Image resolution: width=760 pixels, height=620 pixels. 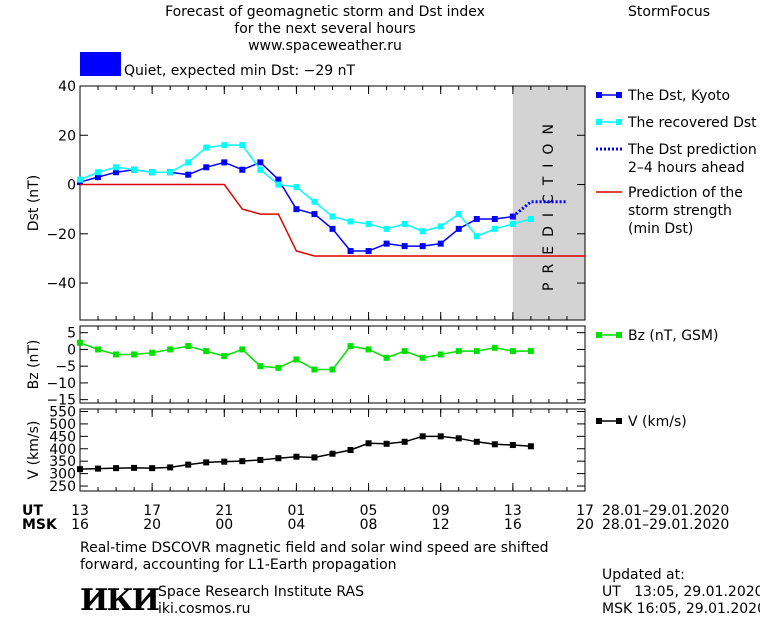 What do you see at coordinates (61, 384) in the screenshot?
I see `y-tick-label: −10` at bounding box center [61, 384].